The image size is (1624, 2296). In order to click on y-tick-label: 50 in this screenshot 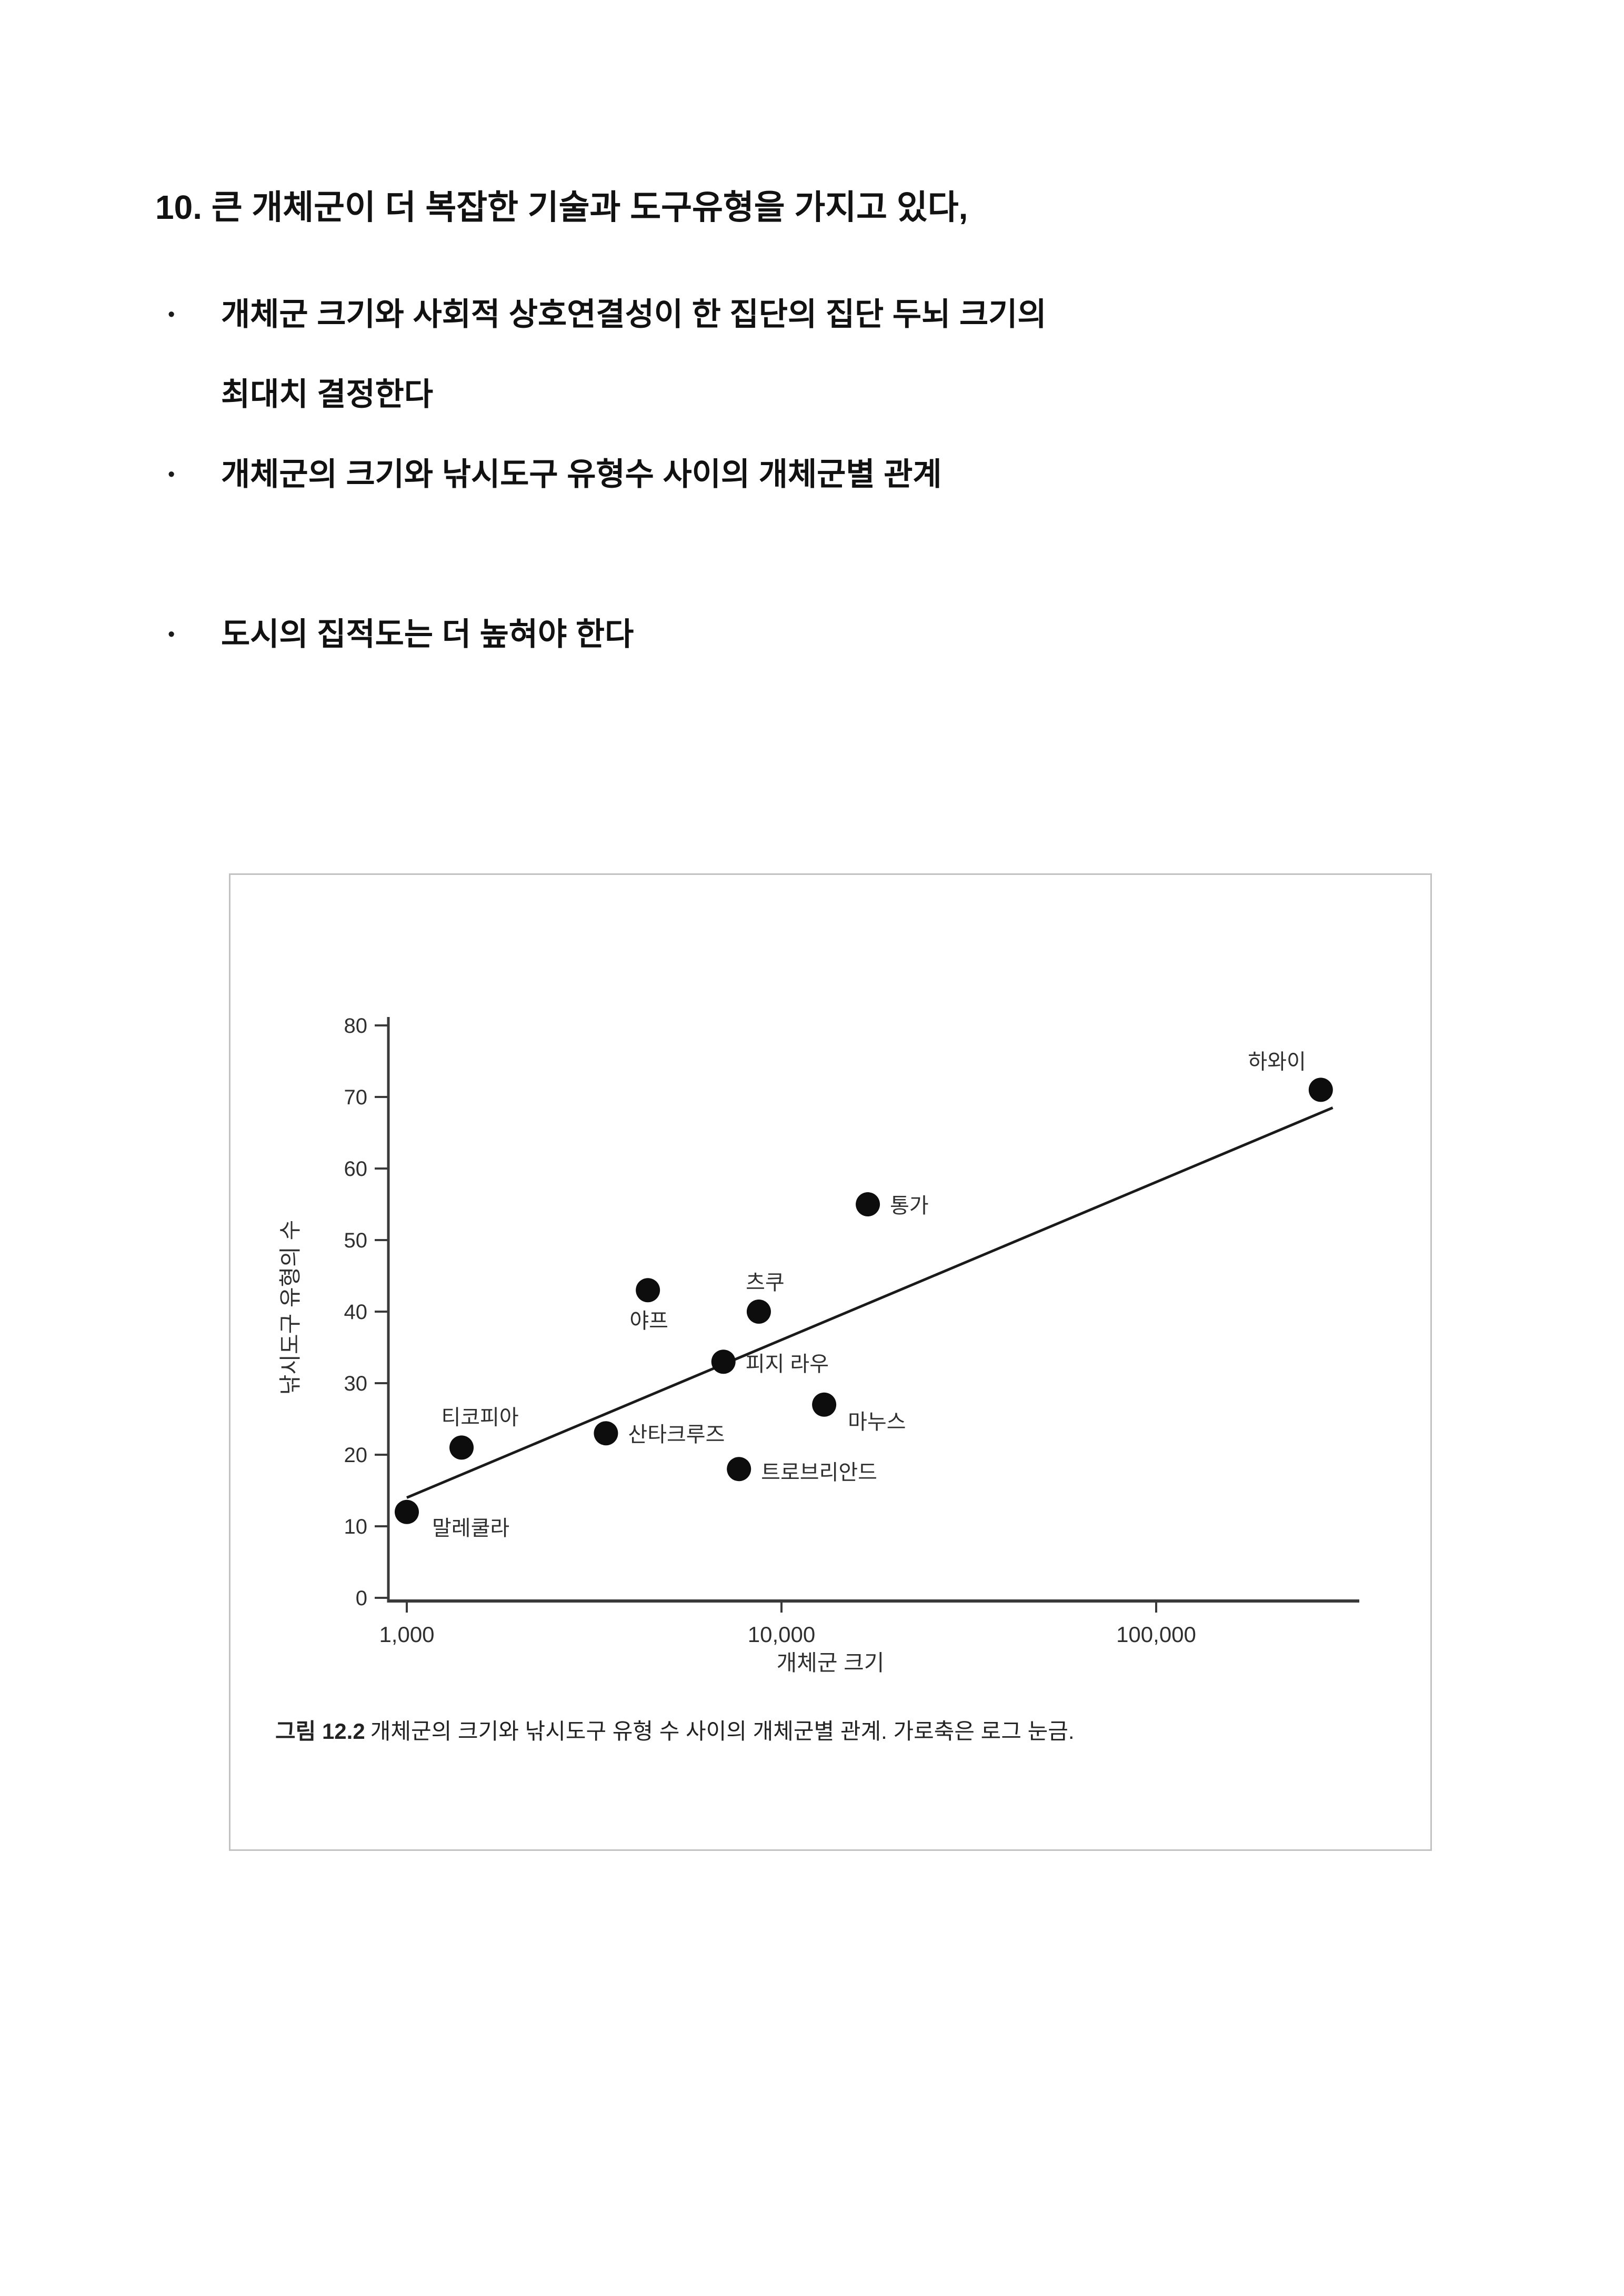, I will do `click(356, 1240)`.